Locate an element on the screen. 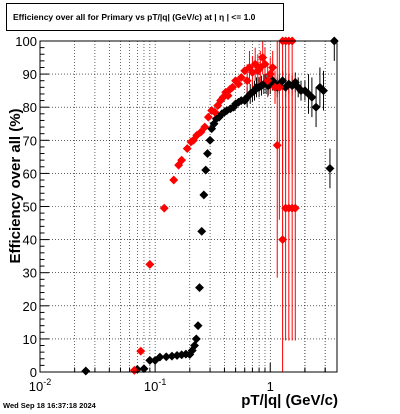 The width and height of the screenshot is (400, 414). y-tick-label: 30 is located at coordinates (30, 273).